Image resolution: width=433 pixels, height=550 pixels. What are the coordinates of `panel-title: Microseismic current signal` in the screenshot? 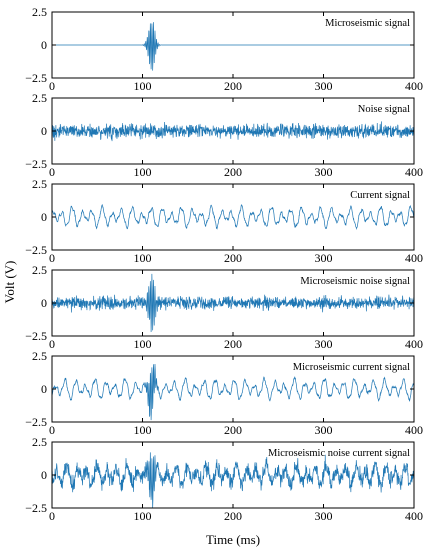 It's located at (351, 367).